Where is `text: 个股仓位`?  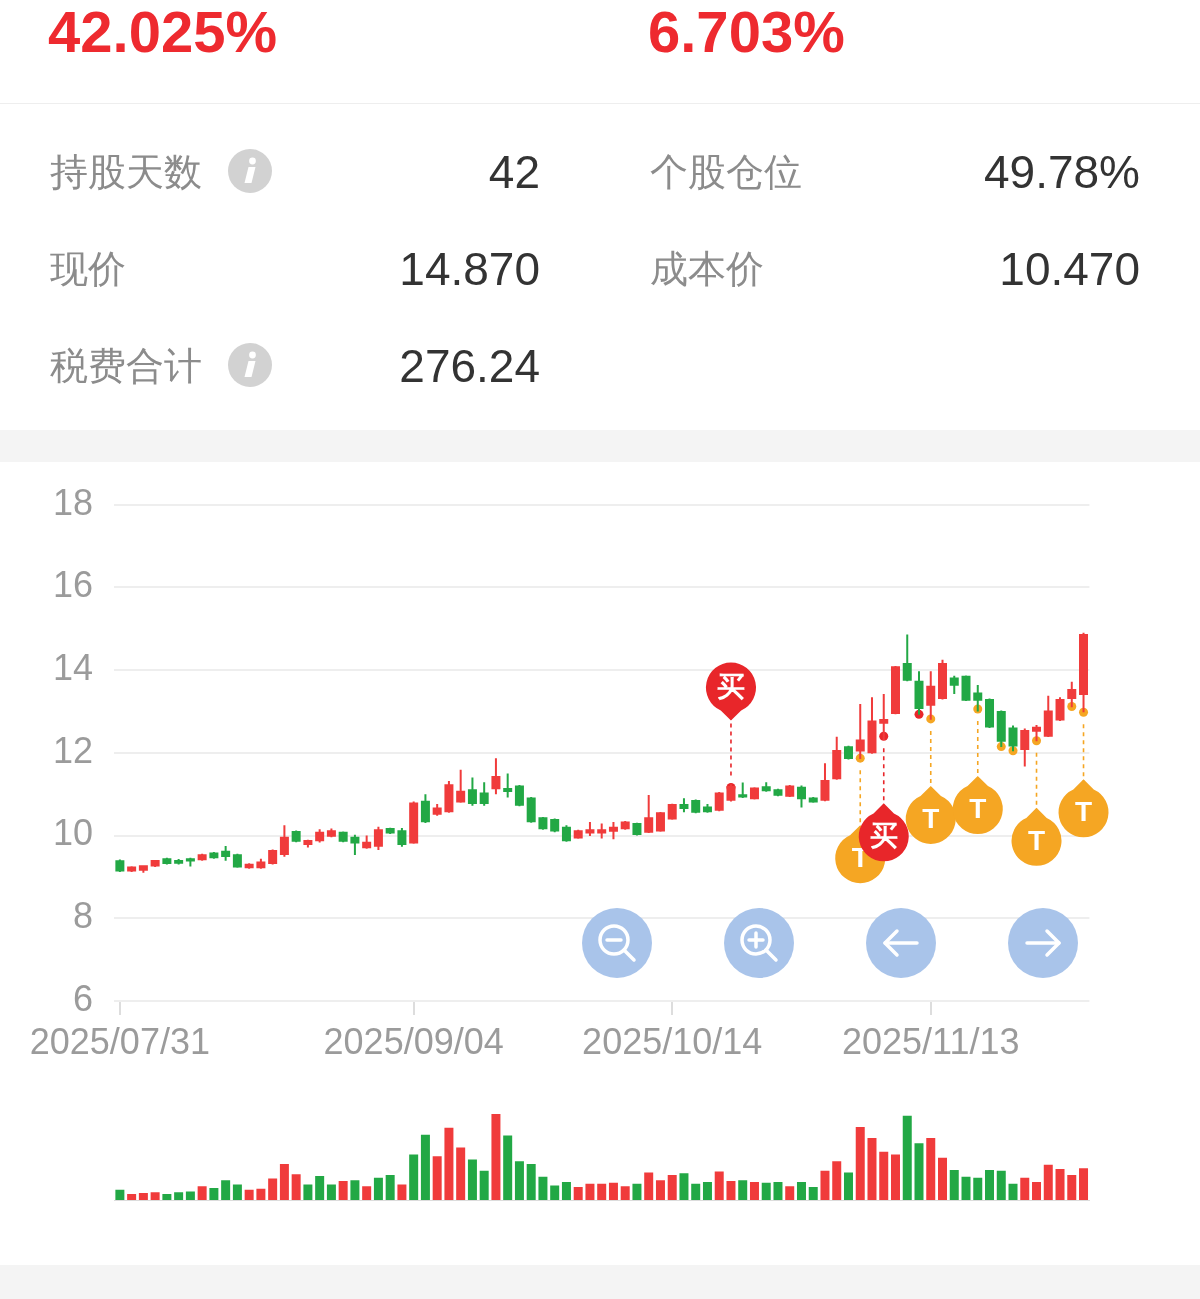 text: 个股仓位 is located at coordinates (726, 172).